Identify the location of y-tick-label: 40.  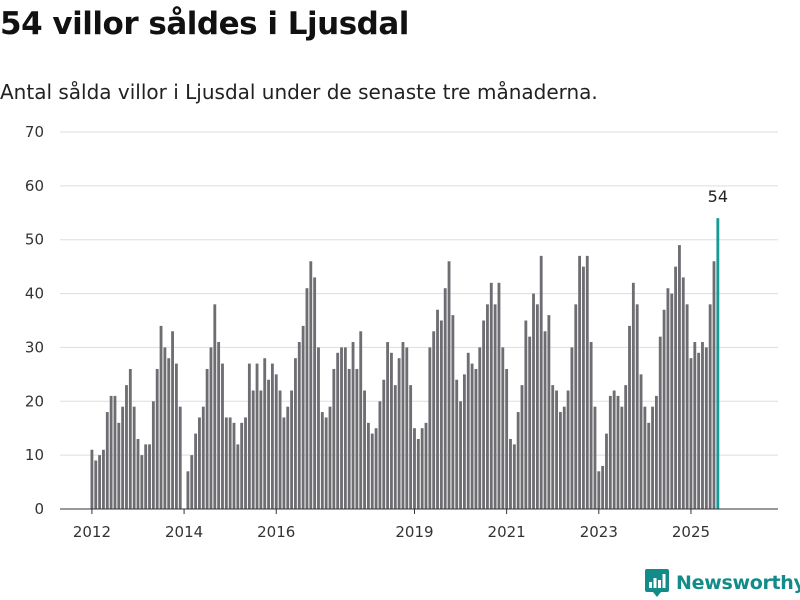
(34, 294).